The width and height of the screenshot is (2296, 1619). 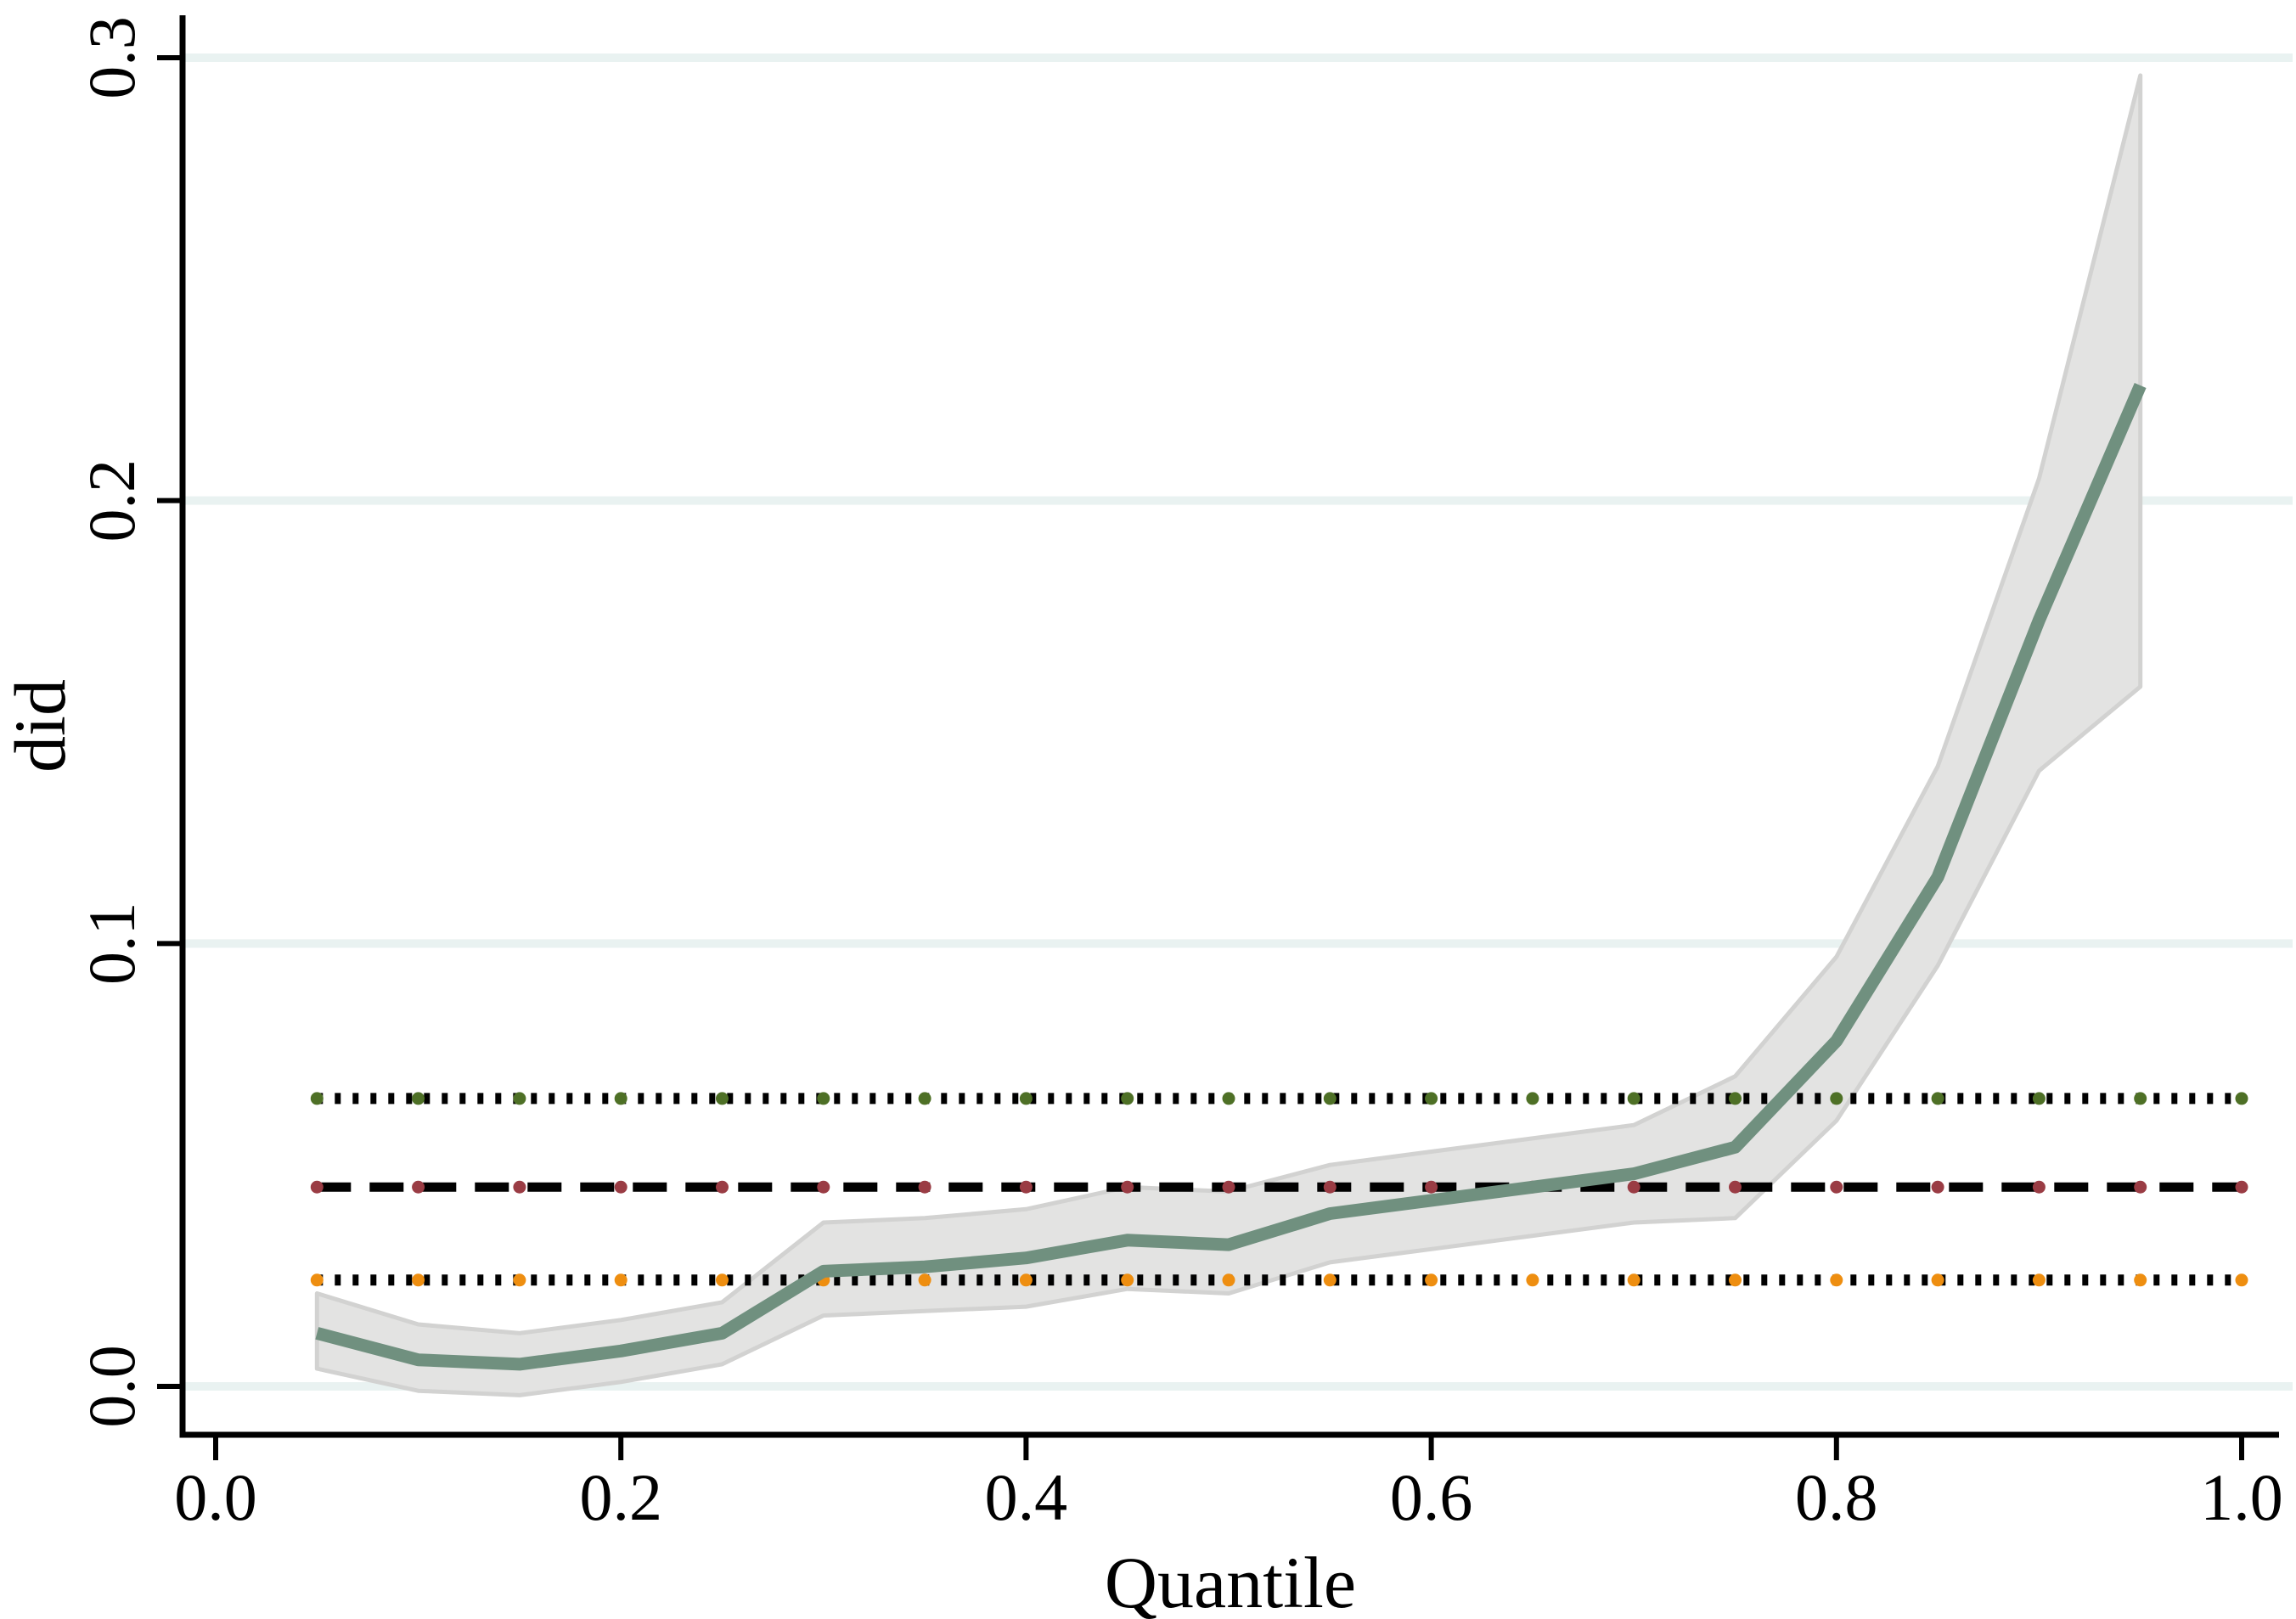 I want to click on x-tick-label: 1.0, so click(x=2241, y=1497).